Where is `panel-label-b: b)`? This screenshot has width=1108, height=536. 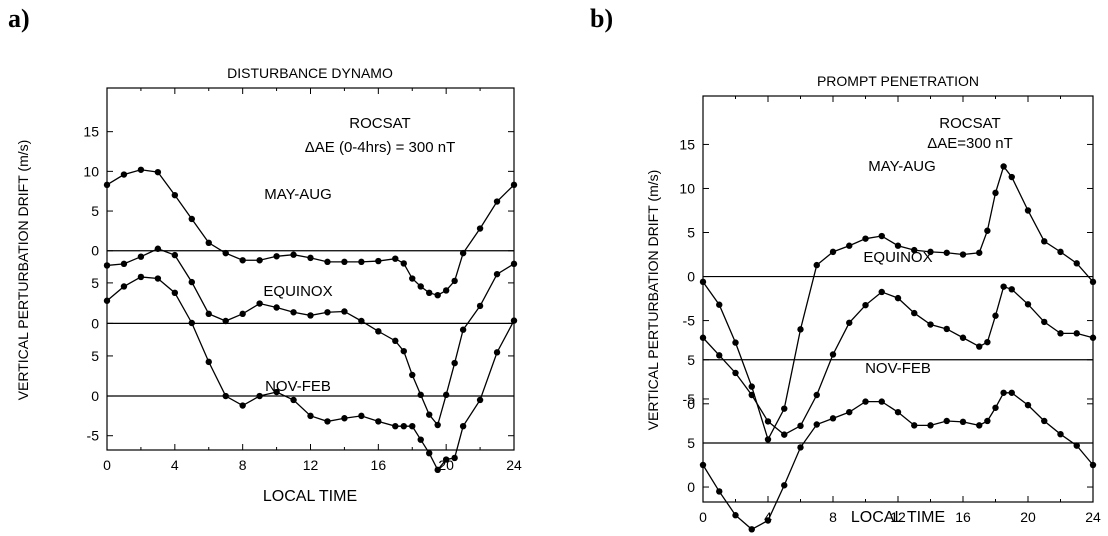
panel-label-b: b) is located at coordinates (602, 18).